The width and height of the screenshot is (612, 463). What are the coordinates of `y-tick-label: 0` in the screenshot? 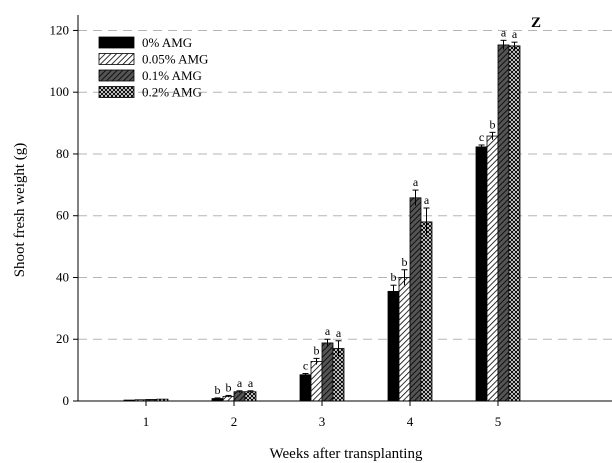 It's located at (66, 400).